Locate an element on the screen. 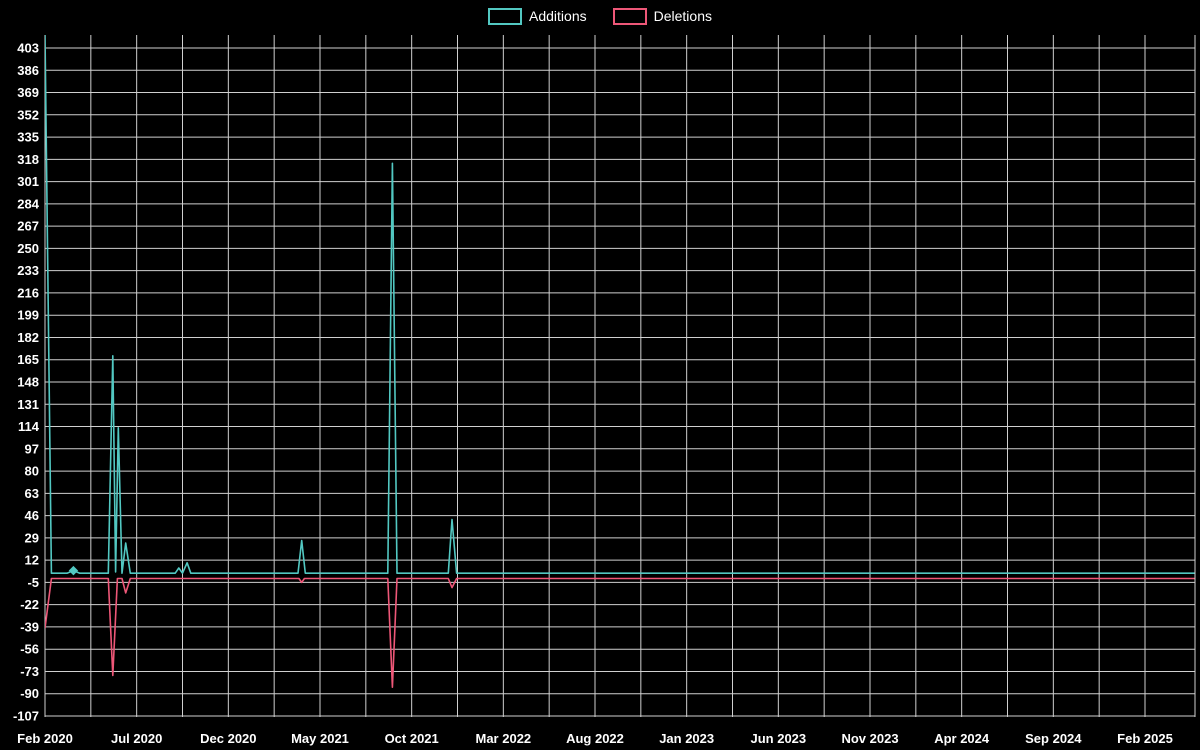 This screenshot has height=750, width=1200. x-tick-label: Nov 2023 is located at coordinates (869, 738).